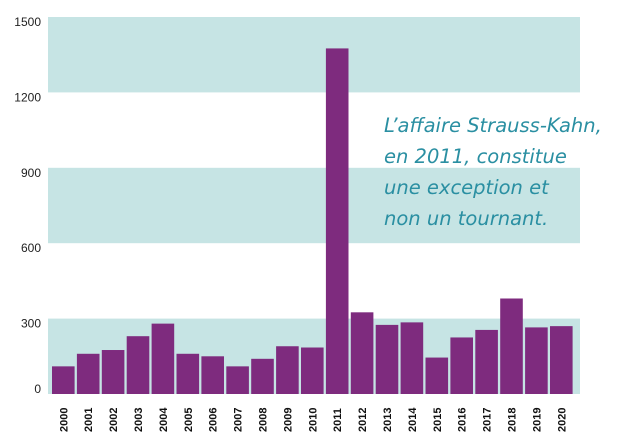 This screenshot has width=624, height=440. What do you see at coordinates (486, 361) in the screenshot?
I see `bar-2017` at bounding box center [486, 361].